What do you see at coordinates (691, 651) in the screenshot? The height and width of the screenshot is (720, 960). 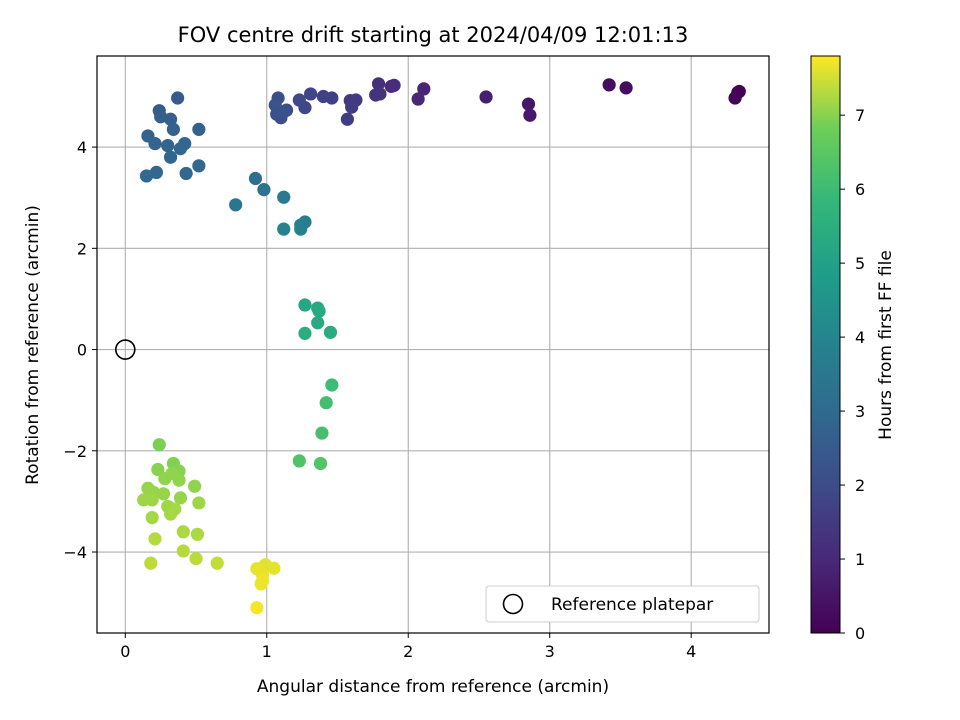 I see `x-tick-label: 4` at bounding box center [691, 651].